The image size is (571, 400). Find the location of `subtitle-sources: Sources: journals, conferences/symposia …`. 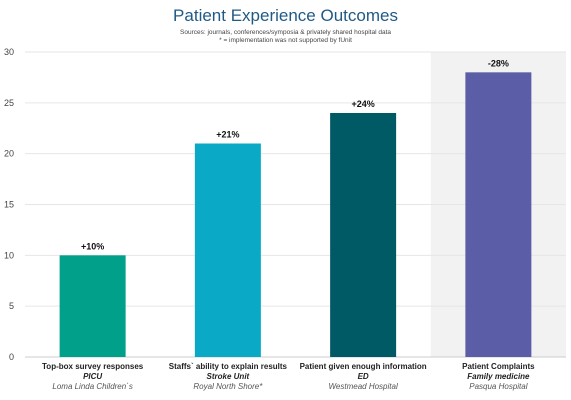

subtitle-sources: Sources: journals, conferences/symposia … is located at coordinates (285, 32).